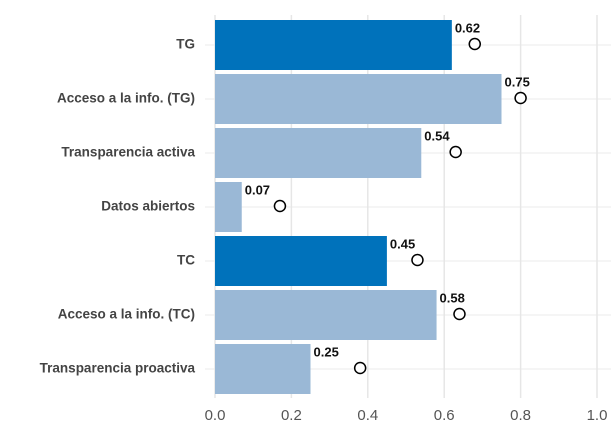 Image resolution: width=611 pixels, height=430 pixels. Describe the element at coordinates (257, 189) in the screenshot. I see `data-label: 0.07` at that location.